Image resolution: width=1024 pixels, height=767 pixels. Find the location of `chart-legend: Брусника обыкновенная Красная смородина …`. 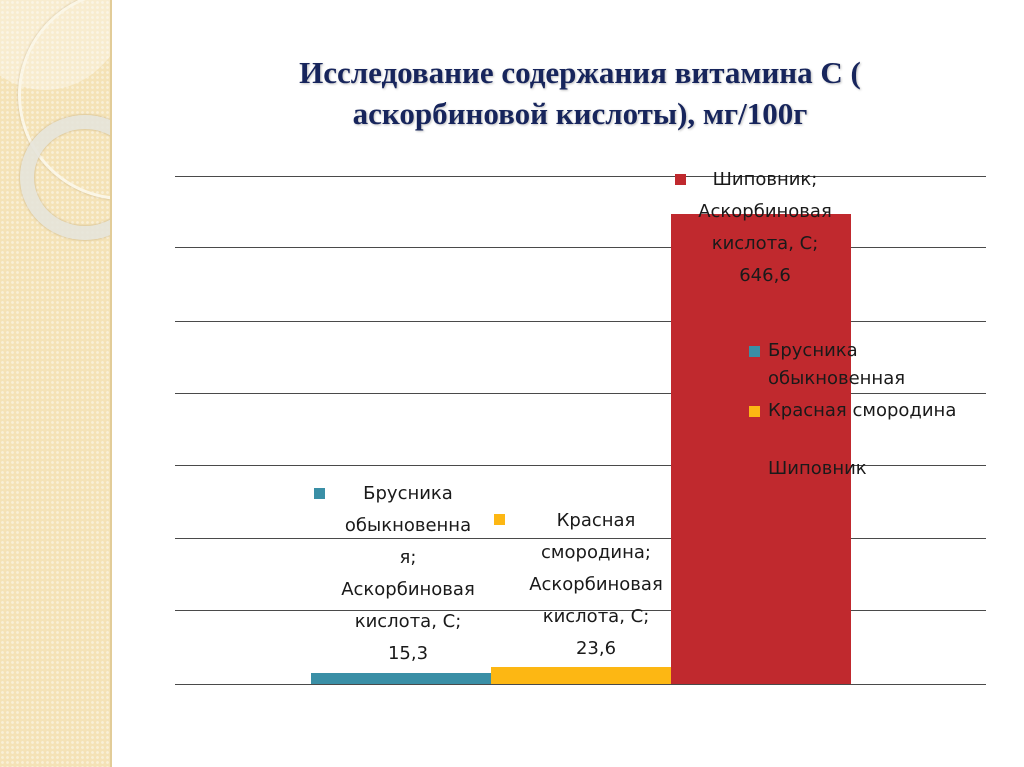

chart-legend: Брусника обыкновенная Красная смородина … is located at coordinates (876, 410).